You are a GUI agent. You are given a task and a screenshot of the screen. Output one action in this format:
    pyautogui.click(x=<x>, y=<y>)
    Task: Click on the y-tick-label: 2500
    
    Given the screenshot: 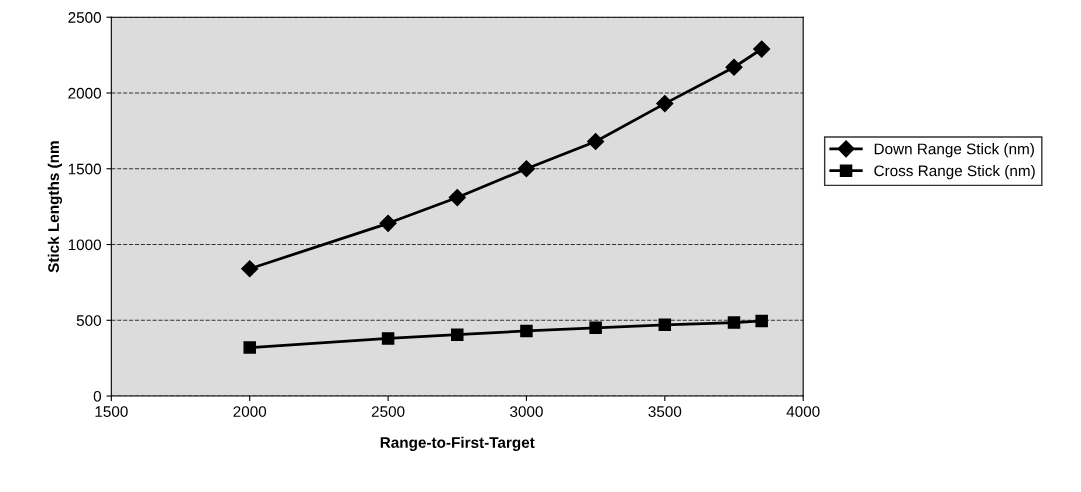 What is the action you would take?
    pyautogui.click(x=85, y=17)
    